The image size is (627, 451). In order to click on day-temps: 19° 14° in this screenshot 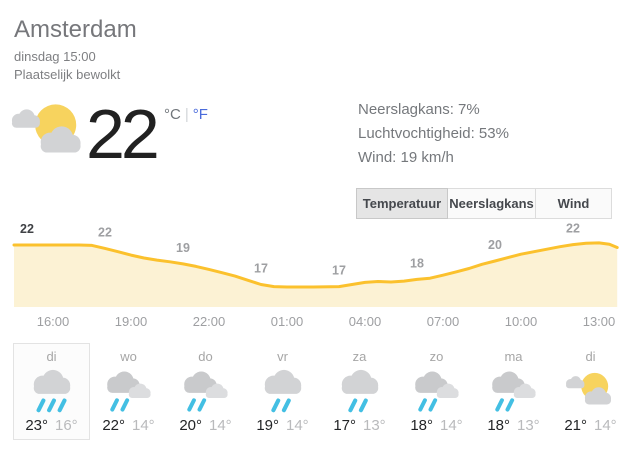, I will do `click(282, 425)`.